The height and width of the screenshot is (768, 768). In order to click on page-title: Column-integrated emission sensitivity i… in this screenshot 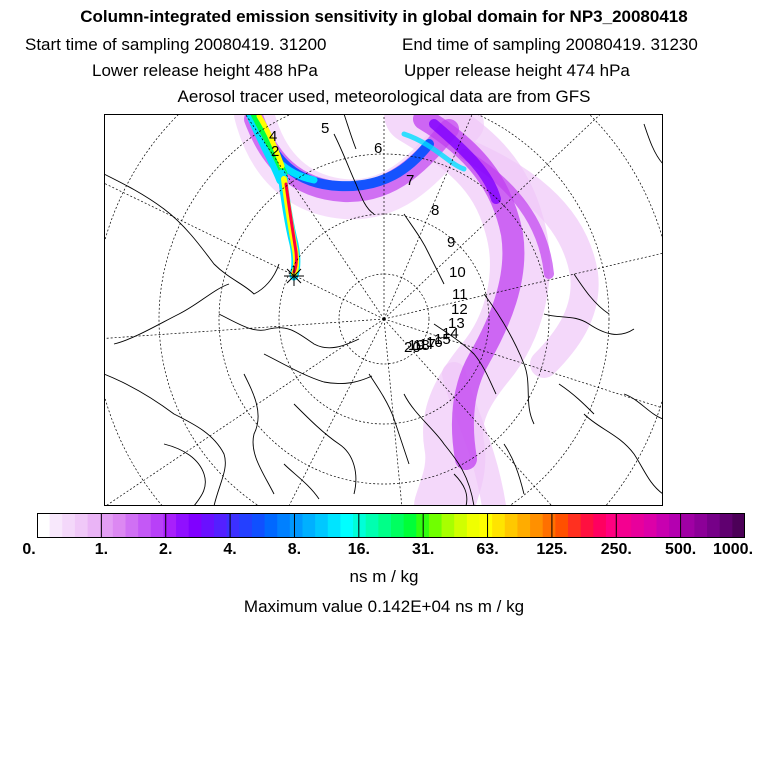, I will do `click(384, 16)`.